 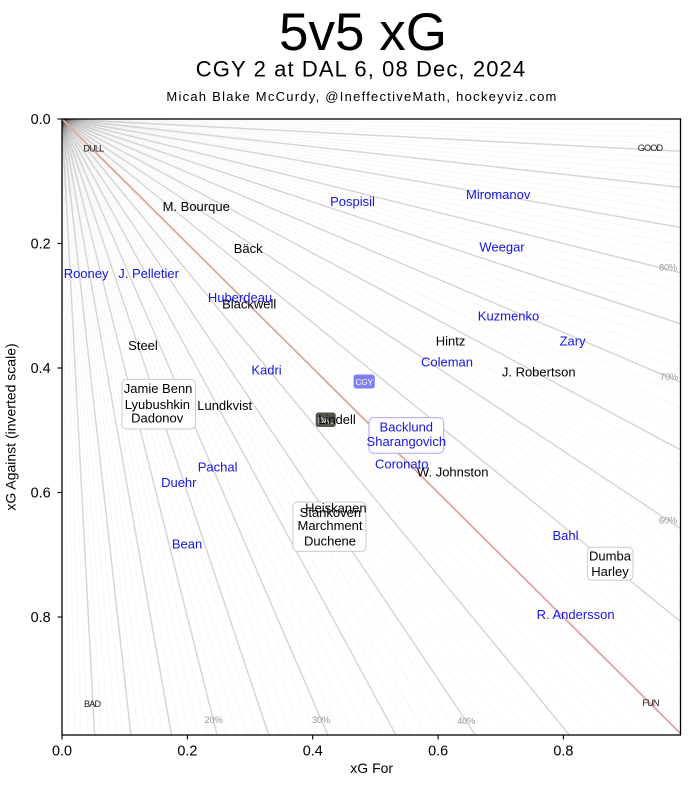 What do you see at coordinates (565, 535) in the screenshot?
I see `svg-text: Bahl` at bounding box center [565, 535].